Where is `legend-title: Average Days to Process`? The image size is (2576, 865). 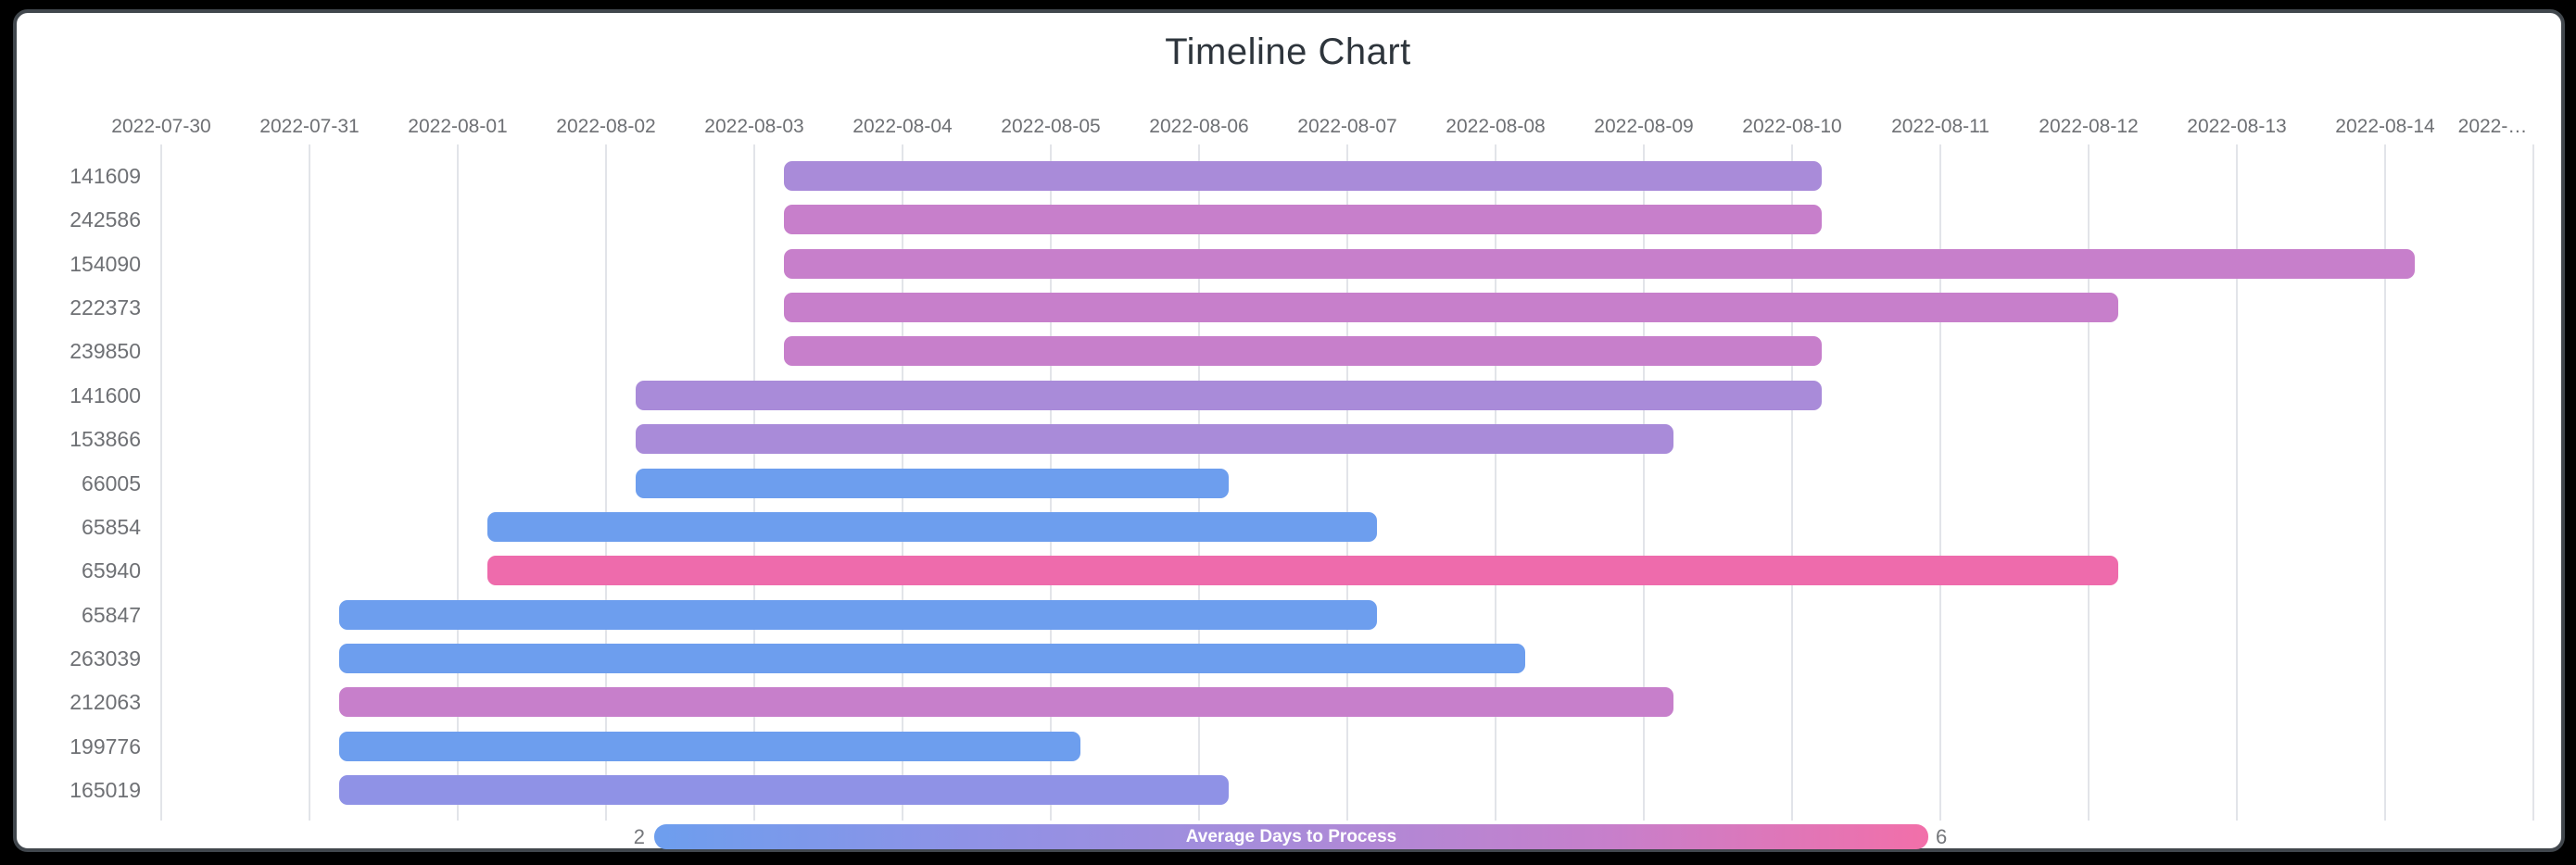 legend-title: Average Days to Process is located at coordinates (1291, 836).